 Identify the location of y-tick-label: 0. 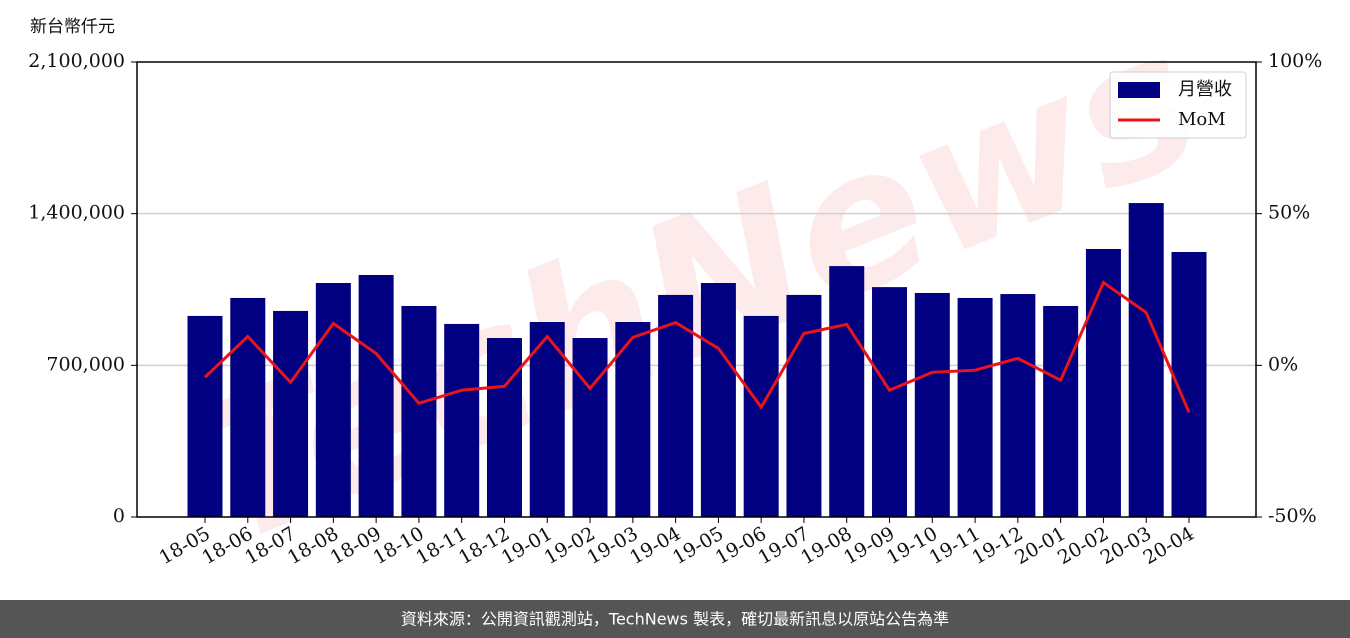
(119, 516).